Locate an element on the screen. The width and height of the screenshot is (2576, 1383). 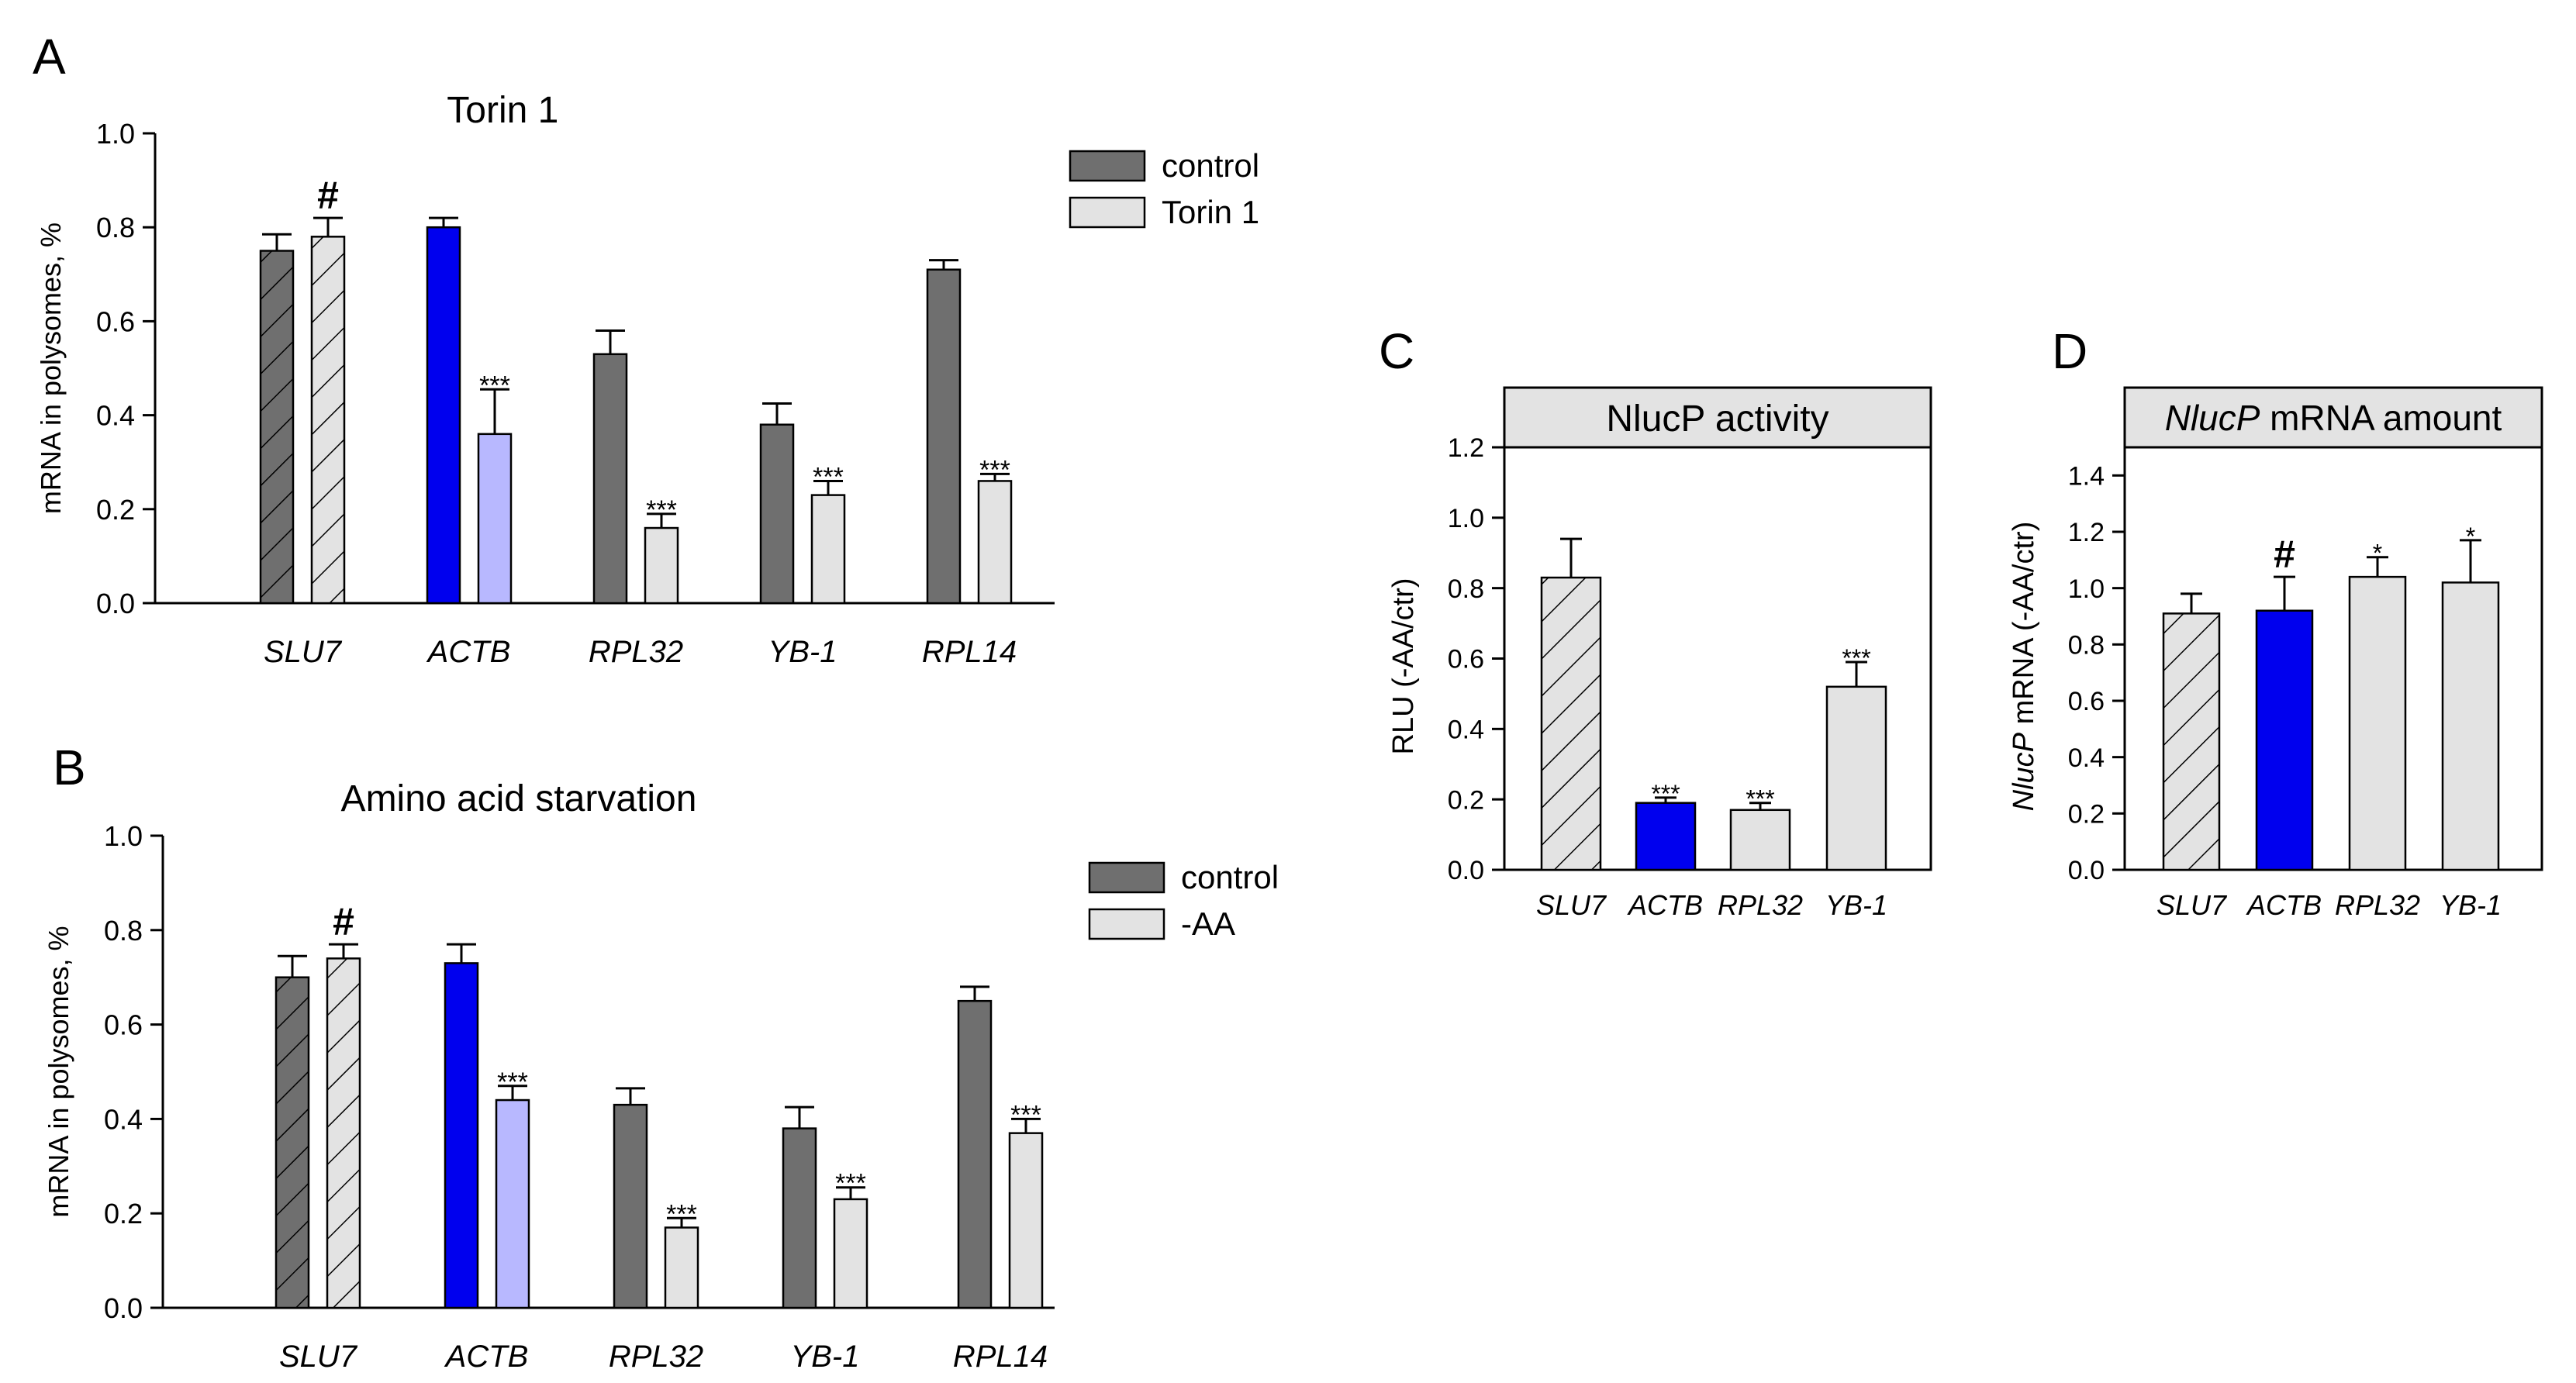
panel-a-y-tick-label: 0.6 is located at coordinates (116, 321).